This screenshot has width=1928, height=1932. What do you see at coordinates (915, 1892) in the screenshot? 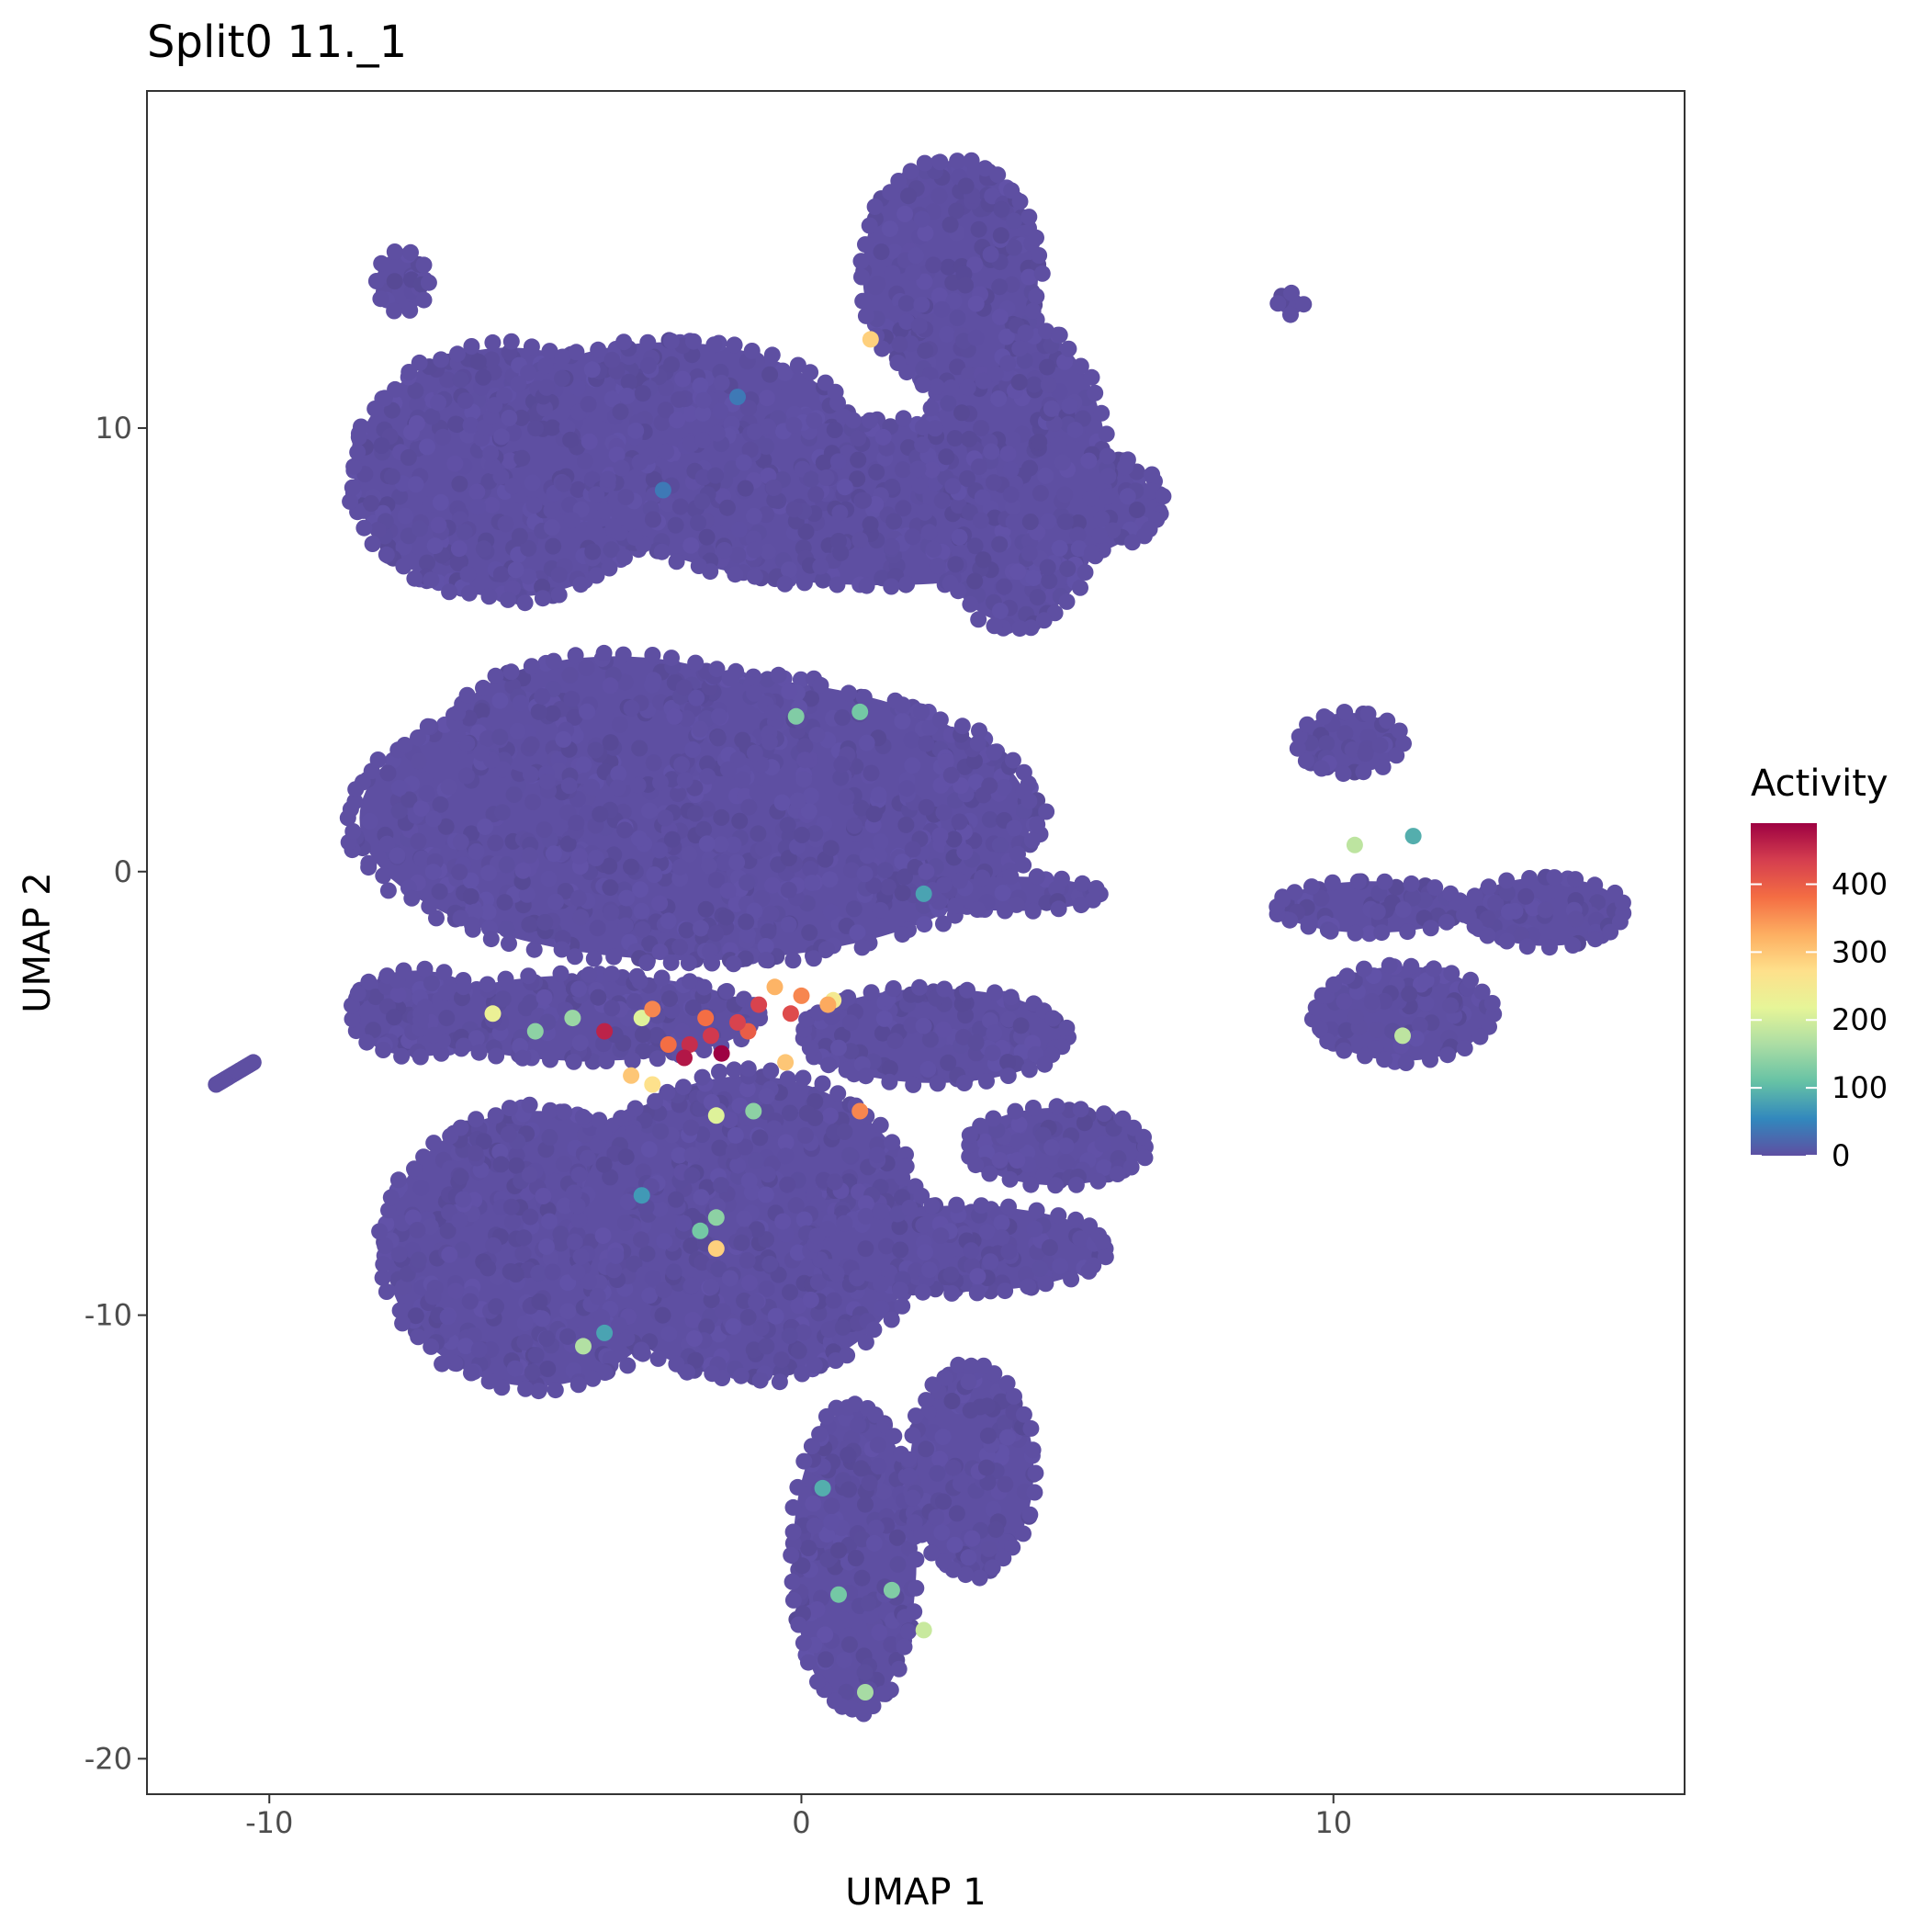
I see `x-axis-label: UMAP 1` at bounding box center [915, 1892].